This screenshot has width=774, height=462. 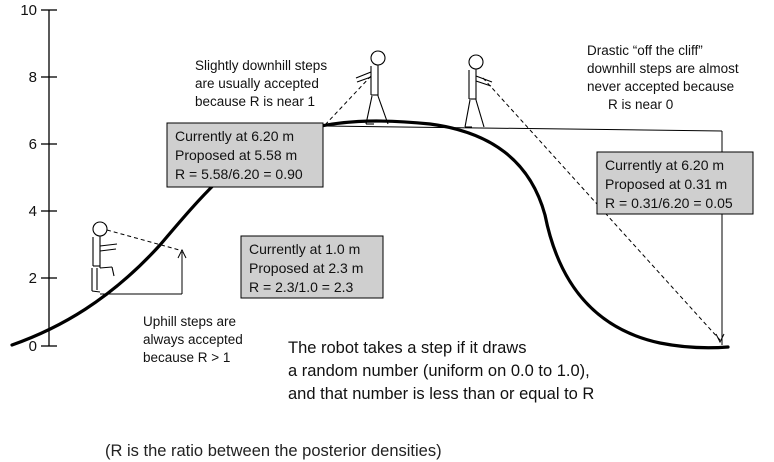 What do you see at coordinates (28, 10) in the screenshot?
I see `tick-label-10: 10` at bounding box center [28, 10].